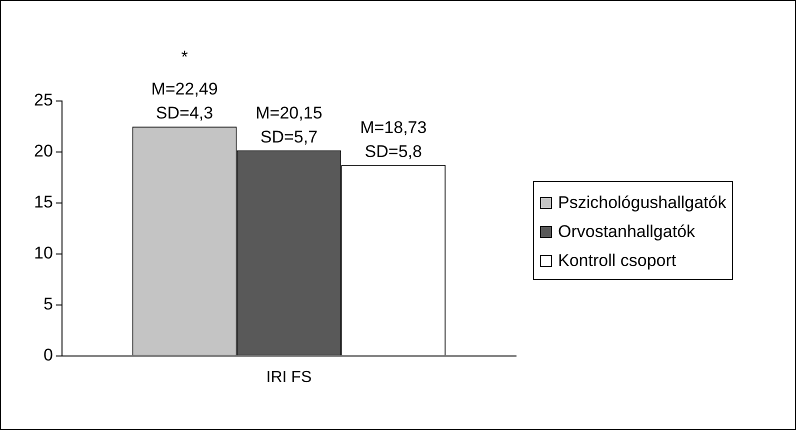  Describe the element at coordinates (184, 101) in the screenshot. I see `data-label: M=22,49 SD=4,3` at that location.